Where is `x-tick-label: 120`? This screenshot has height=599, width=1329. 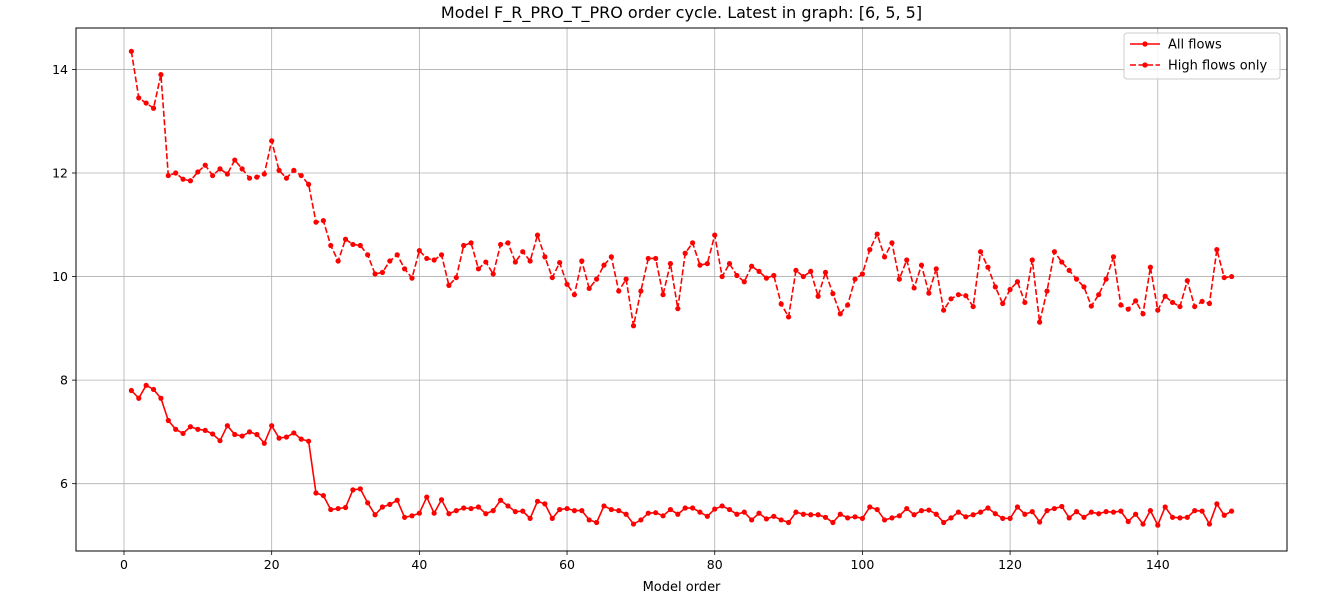
x-tick-label: 120 is located at coordinates (1010, 564).